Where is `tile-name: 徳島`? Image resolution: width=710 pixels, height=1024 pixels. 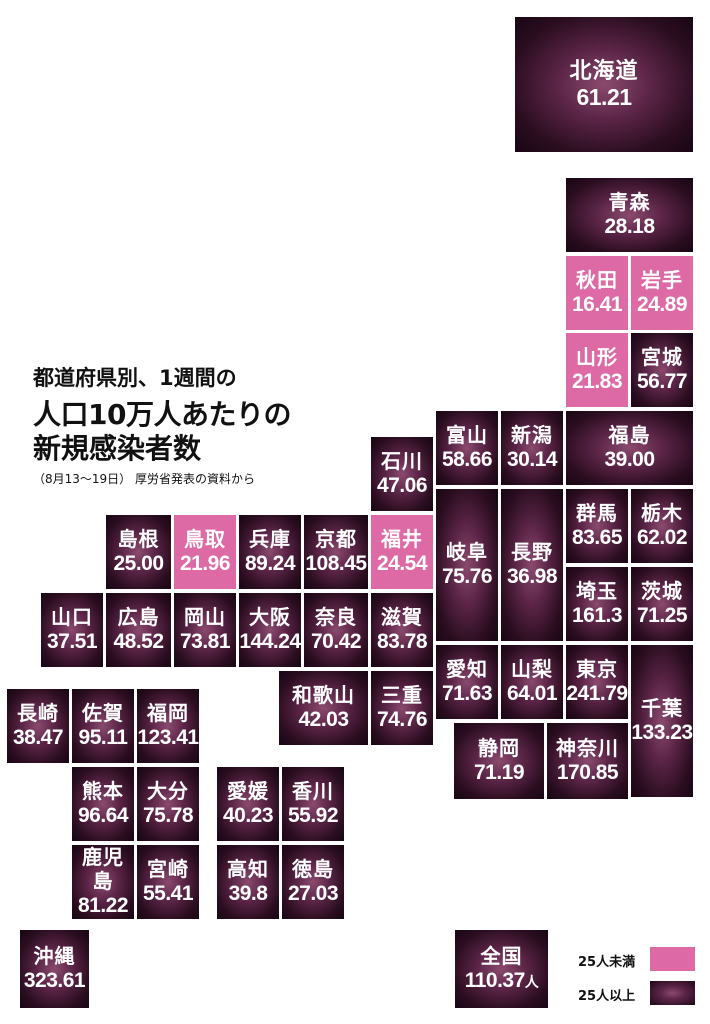
tile-name: 徳島 is located at coordinates (313, 869).